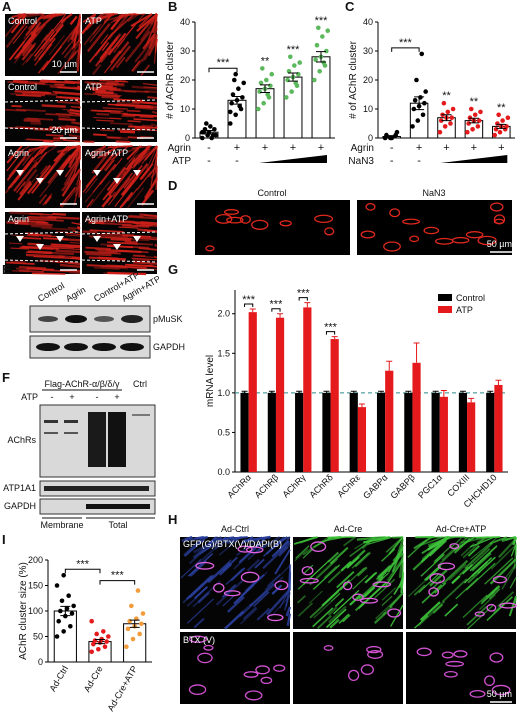 This screenshot has height=717, width=520. Describe the element at coordinates (170, 79) in the screenshot. I see `y-axis-label: # of AChR cluster` at that location.